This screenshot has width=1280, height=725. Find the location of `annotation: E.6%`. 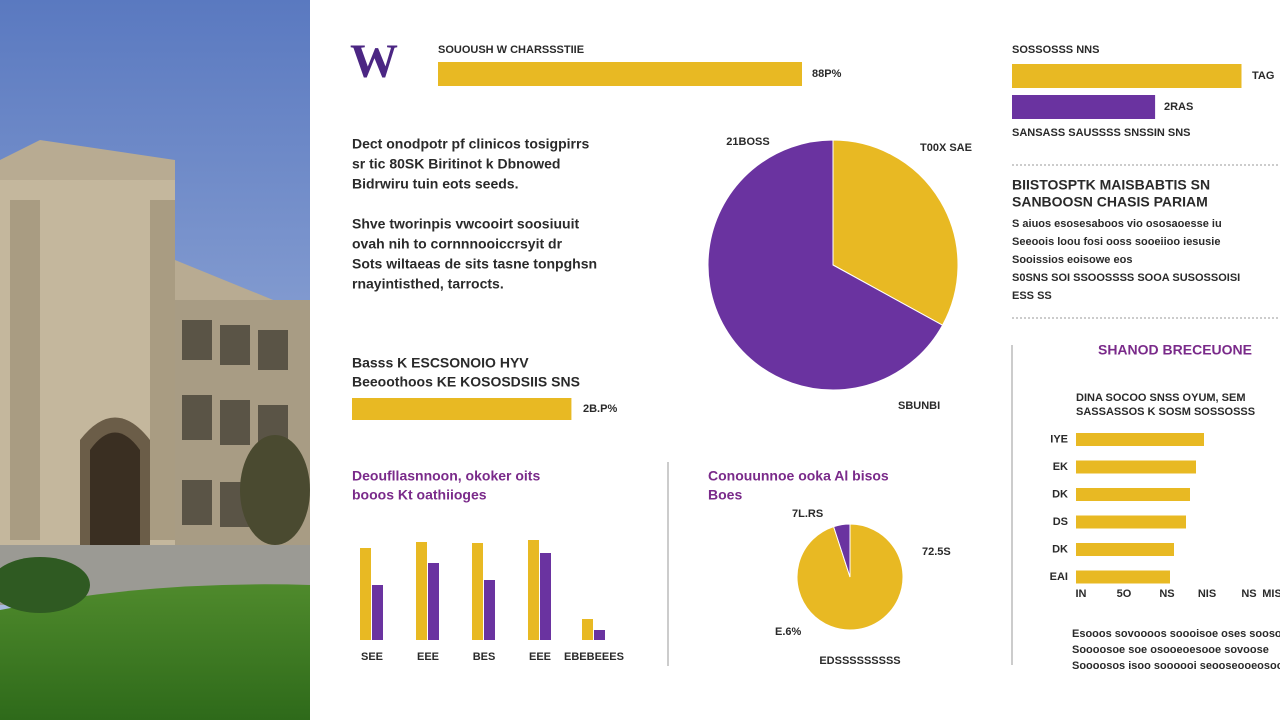

annotation: E.6% is located at coordinates (788, 632).